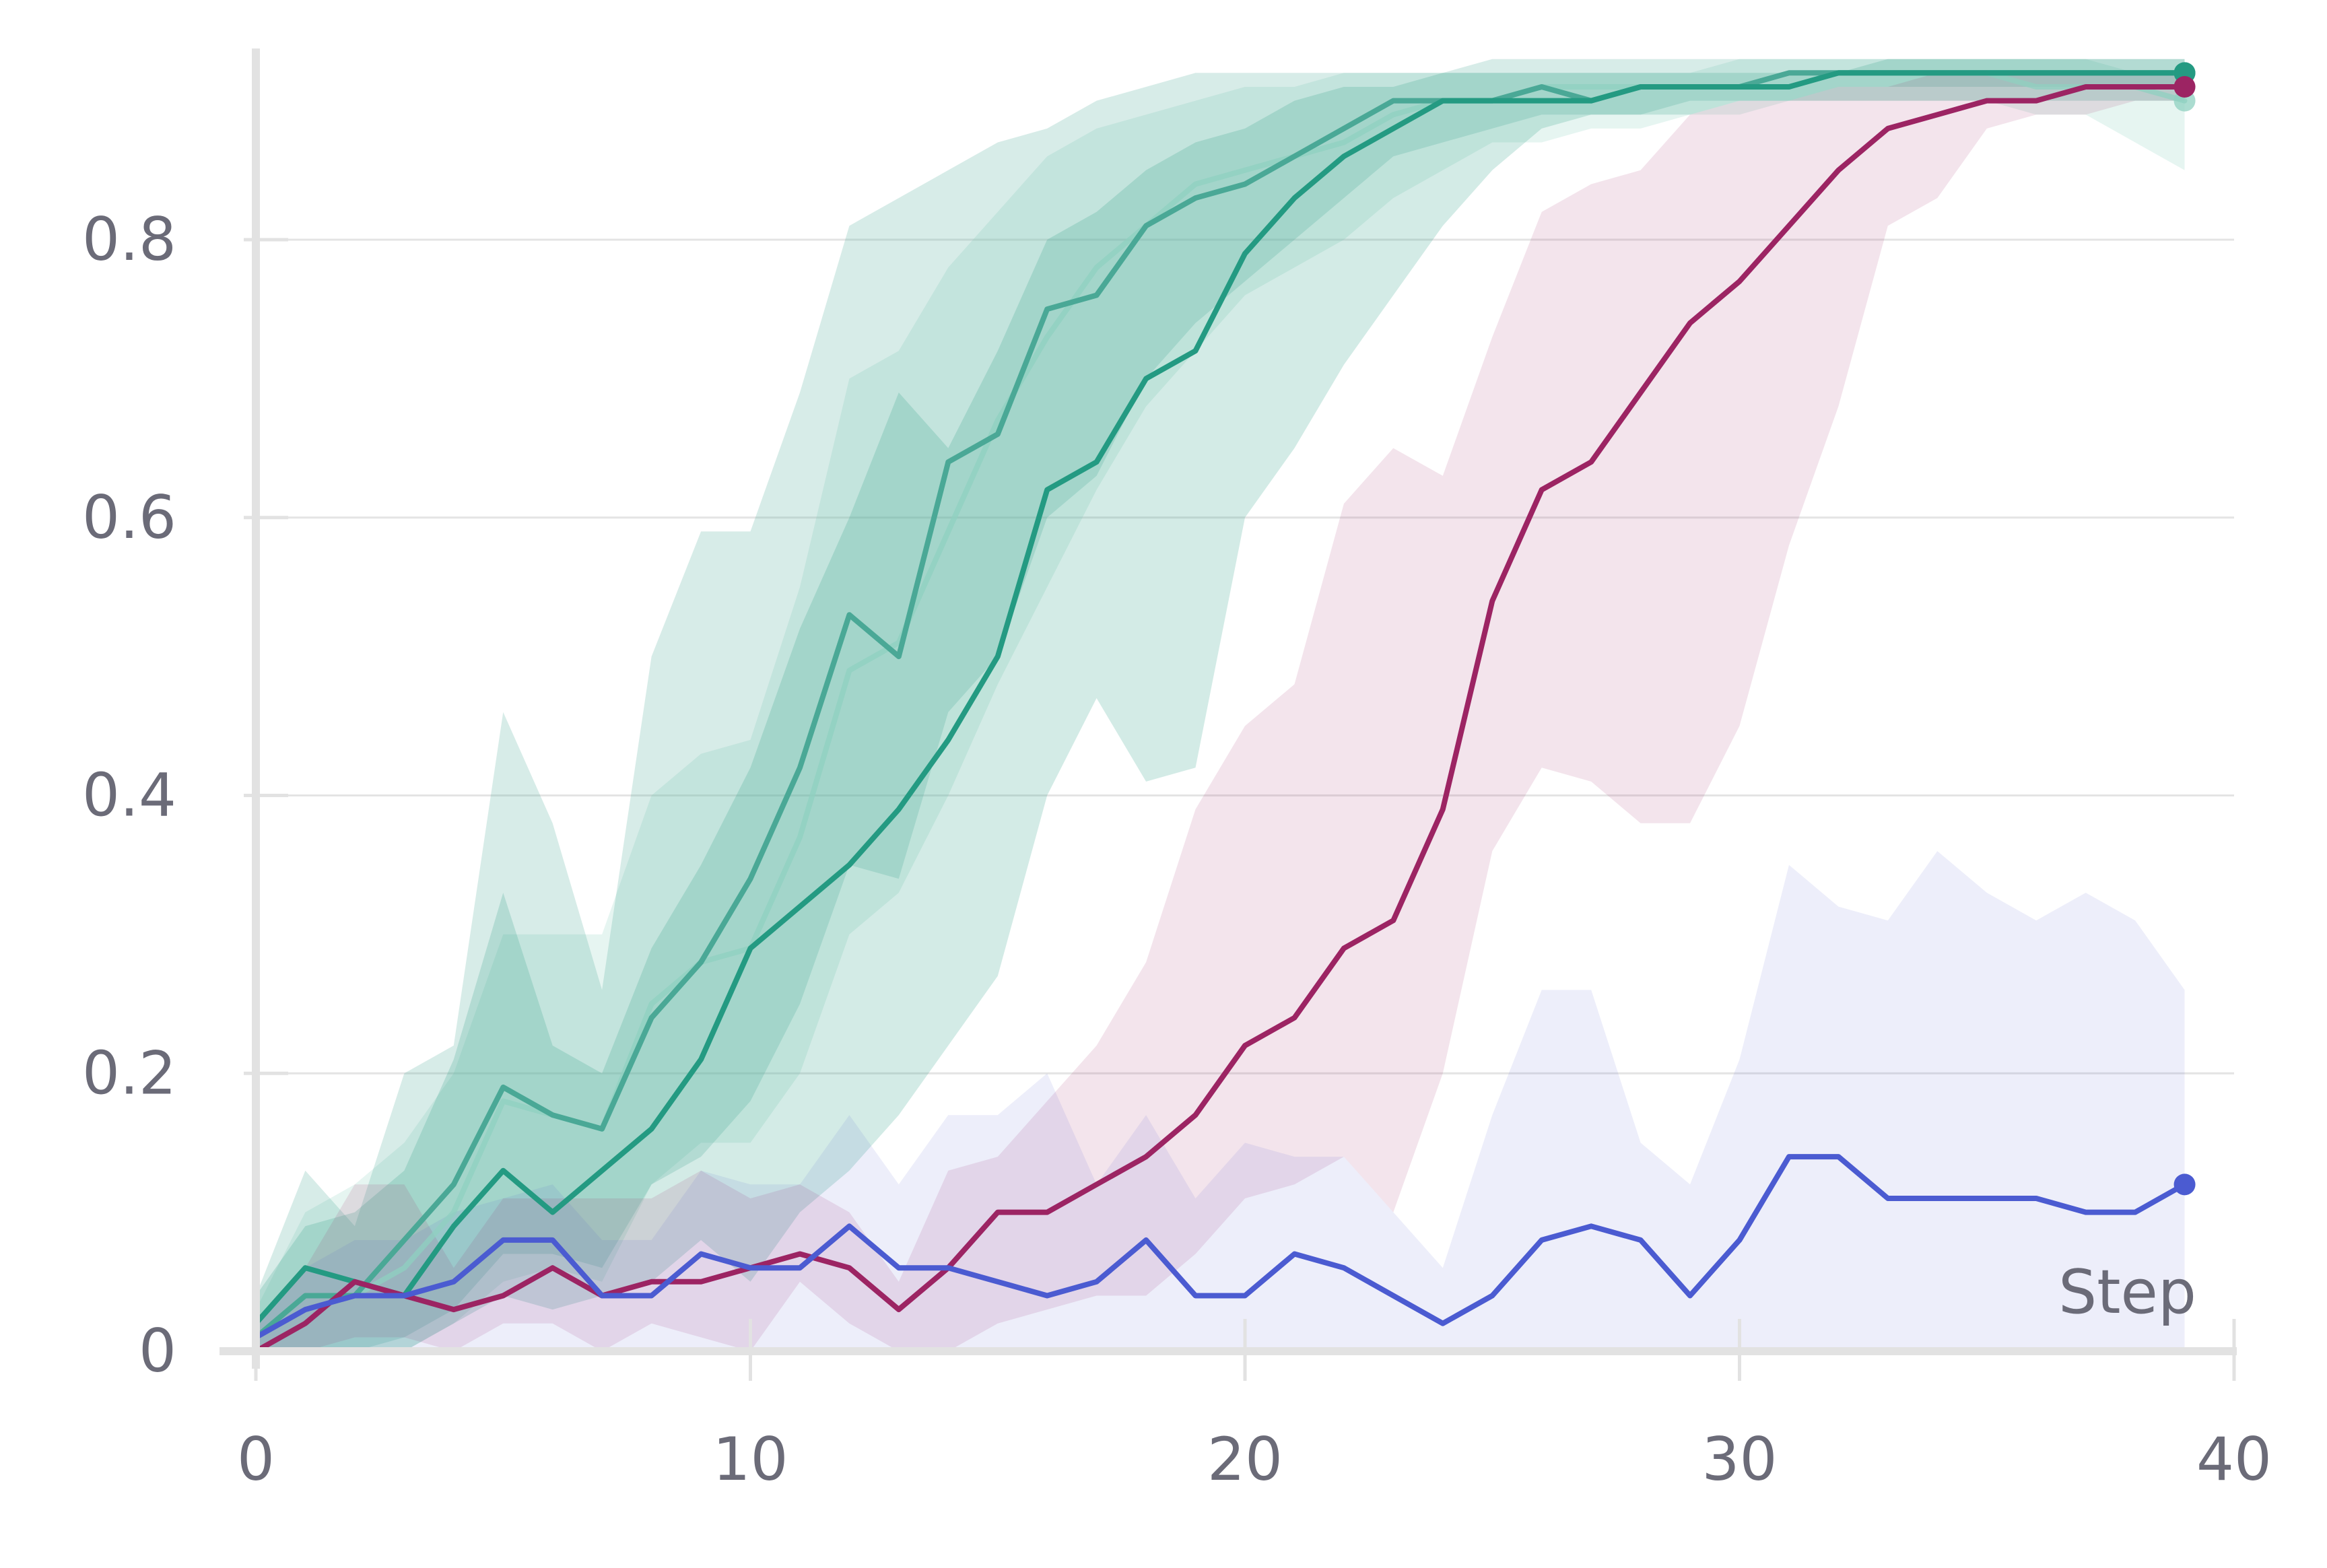 This screenshot has height=1568, width=2327. I want to click on series-4-end-marker, so click(2184, 1184).